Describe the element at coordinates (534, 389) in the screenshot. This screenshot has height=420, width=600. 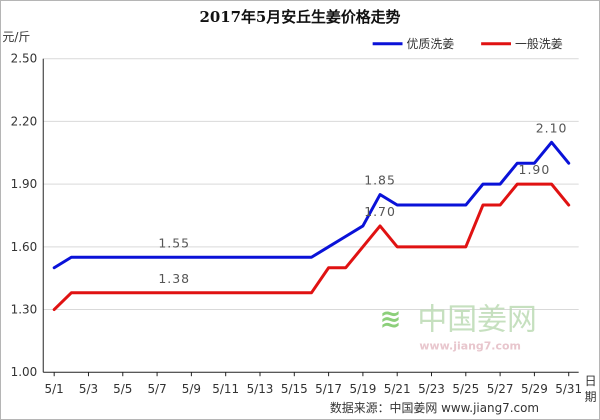
I see `x-tick-label: 5/29` at that location.